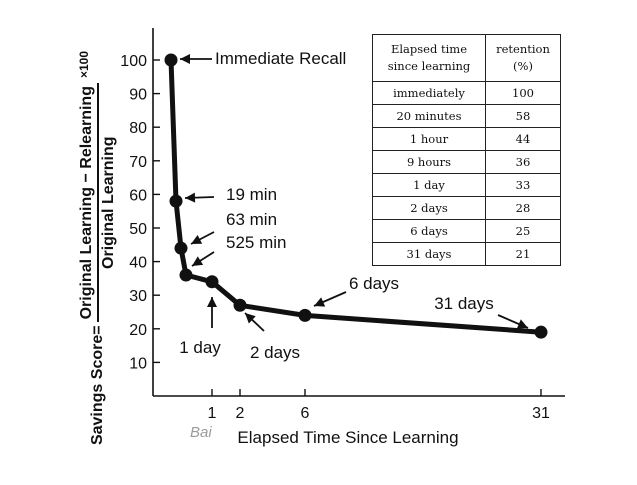 The width and height of the screenshot is (637, 485). Describe the element at coordinates (251, 219) in the screenshot. I see `annotation-label: 63 min` at that location.